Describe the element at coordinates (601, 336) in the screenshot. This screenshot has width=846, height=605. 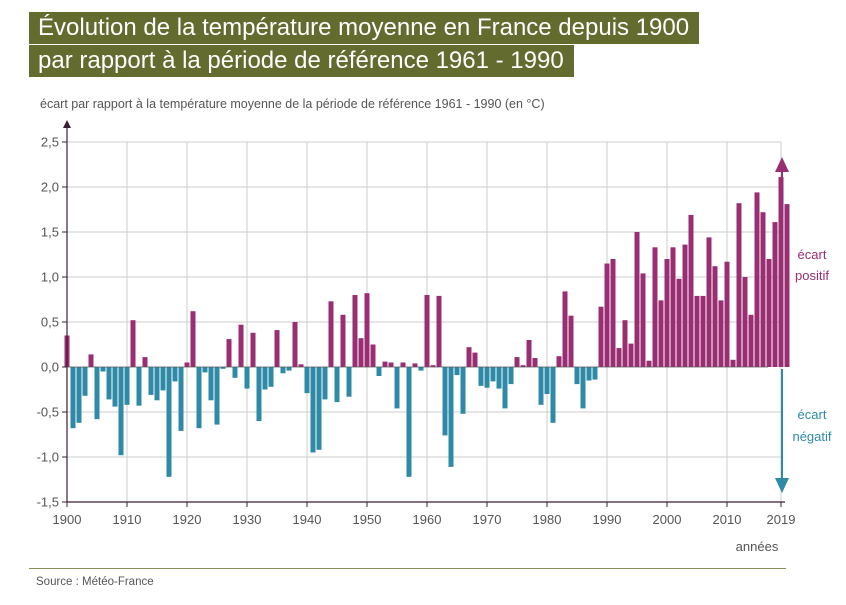
I see `bar-1989` at that location.